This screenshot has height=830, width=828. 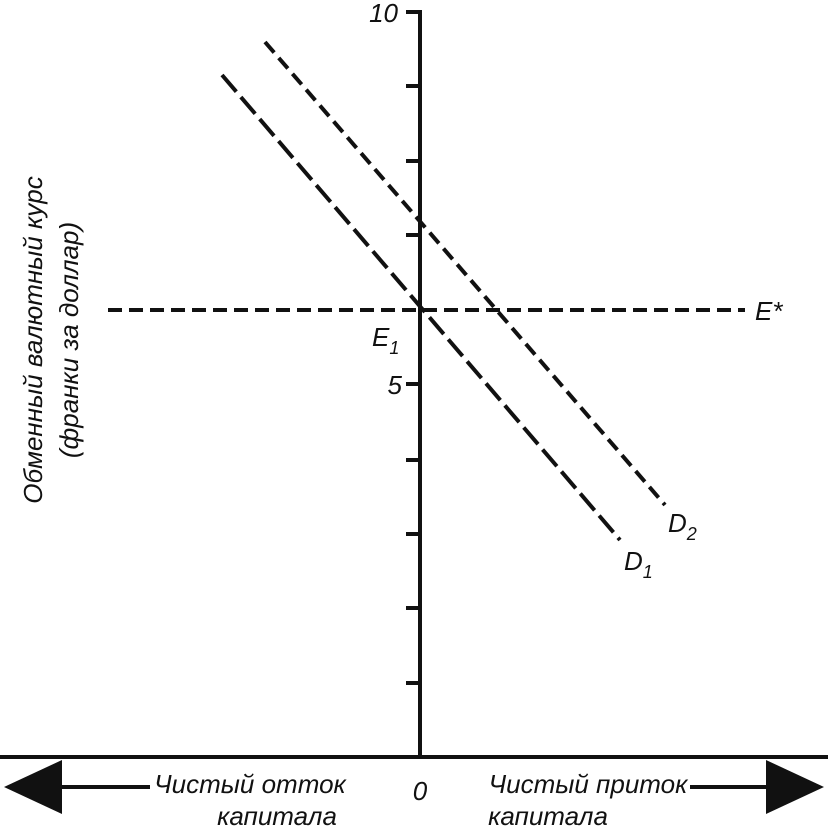 What do you see at coordinates (691, 534) in the screenshot?
I see `label-subscript: 2` at bounding box center [691, 534].